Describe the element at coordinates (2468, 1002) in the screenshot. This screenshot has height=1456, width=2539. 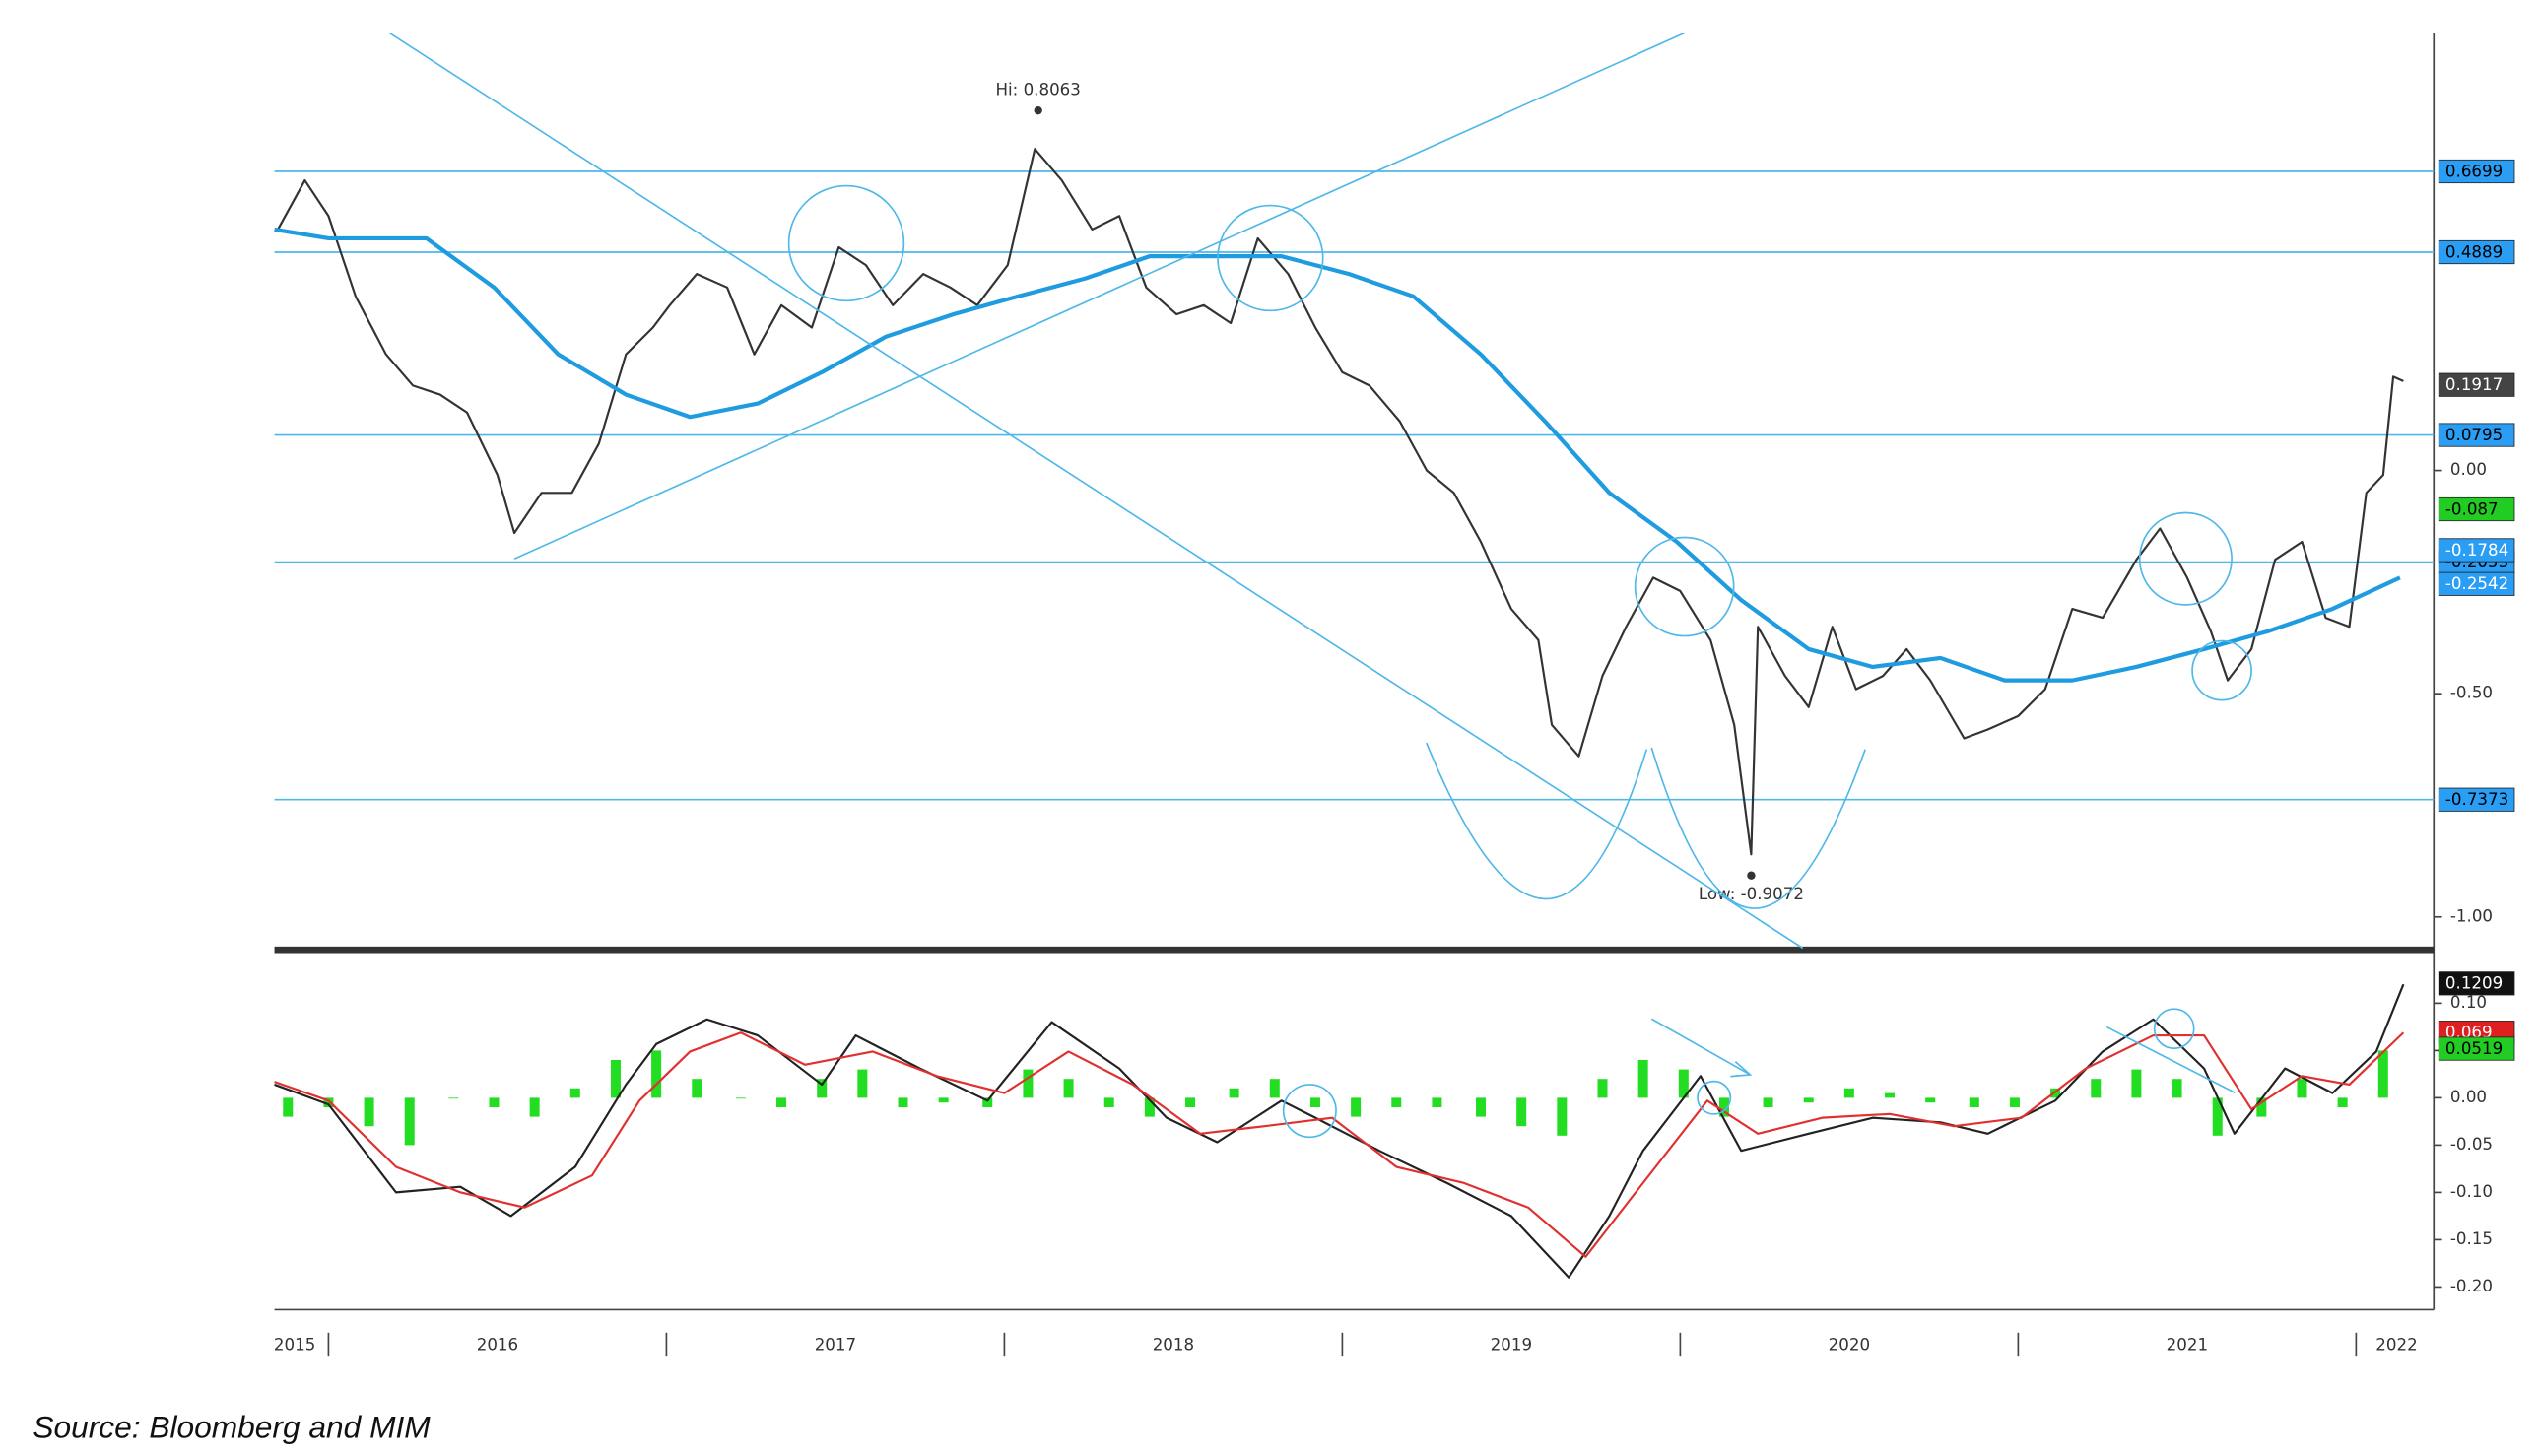
I see `y-tick-label: 0.10` at that location.